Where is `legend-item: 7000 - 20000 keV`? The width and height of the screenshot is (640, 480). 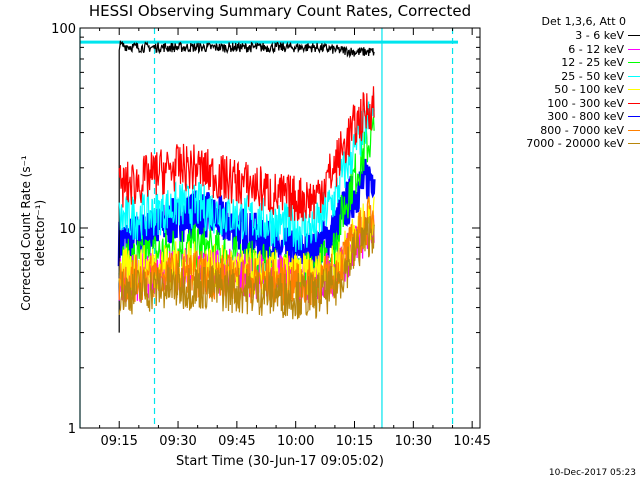 legend-item: 7000 - 20000 keV is located at coordinates (562, 144).